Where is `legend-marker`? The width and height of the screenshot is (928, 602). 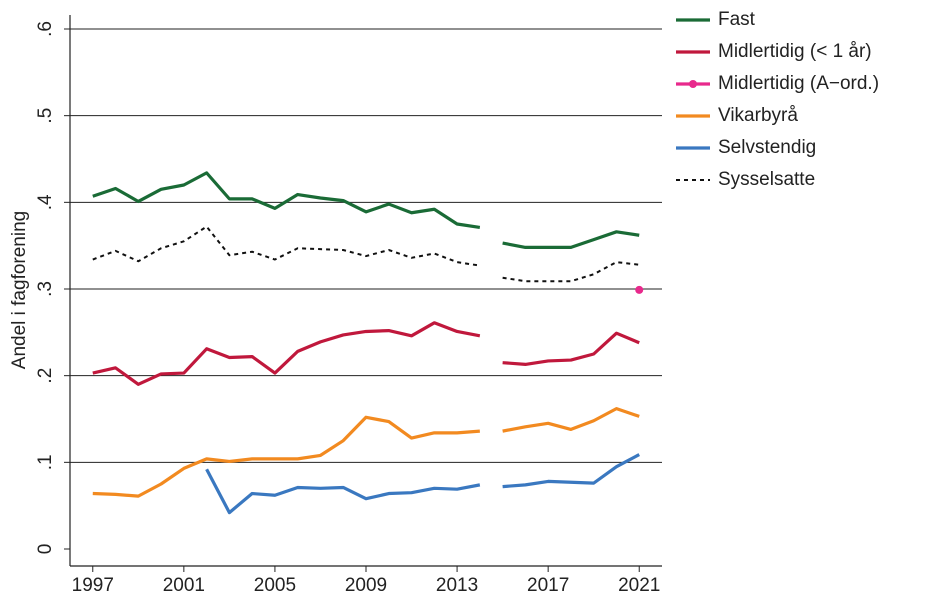
legend-marker is located at coordinates (693, 84).